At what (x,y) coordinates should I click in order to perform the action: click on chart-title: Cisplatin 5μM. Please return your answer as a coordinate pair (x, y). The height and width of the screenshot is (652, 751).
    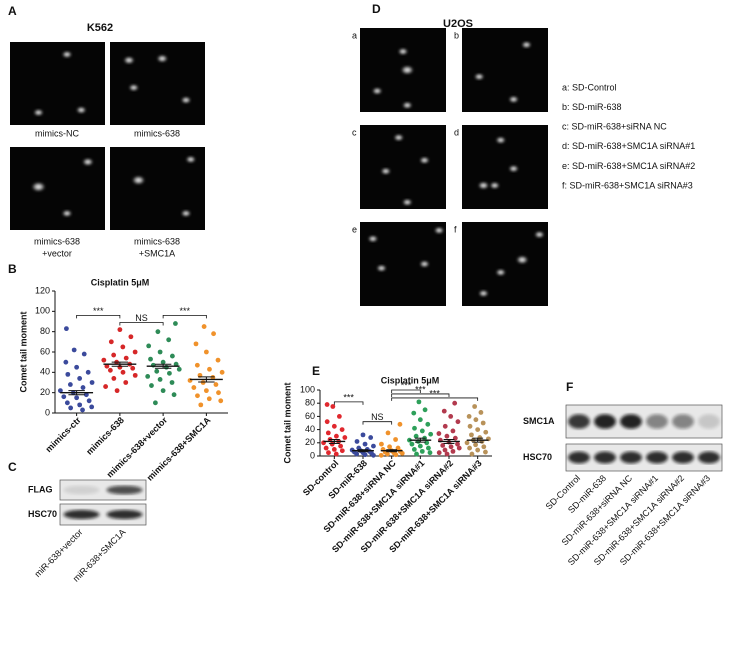
    Looking at the image, I should click on (120, 282).